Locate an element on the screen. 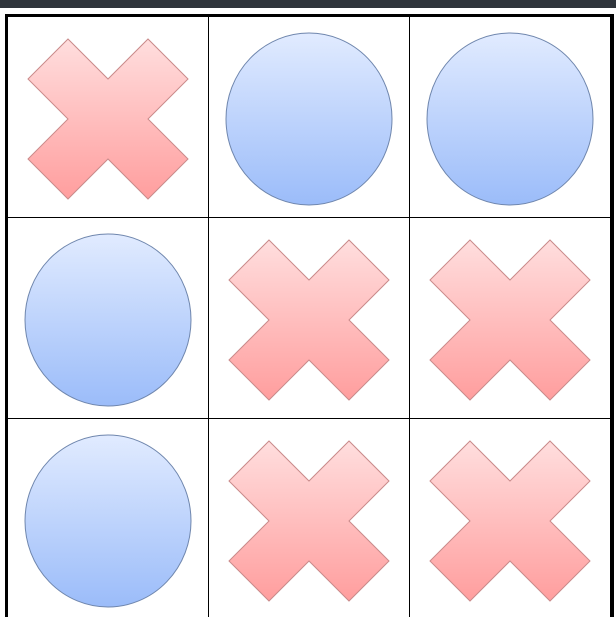  board-cell-r1-c1 is located at coordinates (108, 117).